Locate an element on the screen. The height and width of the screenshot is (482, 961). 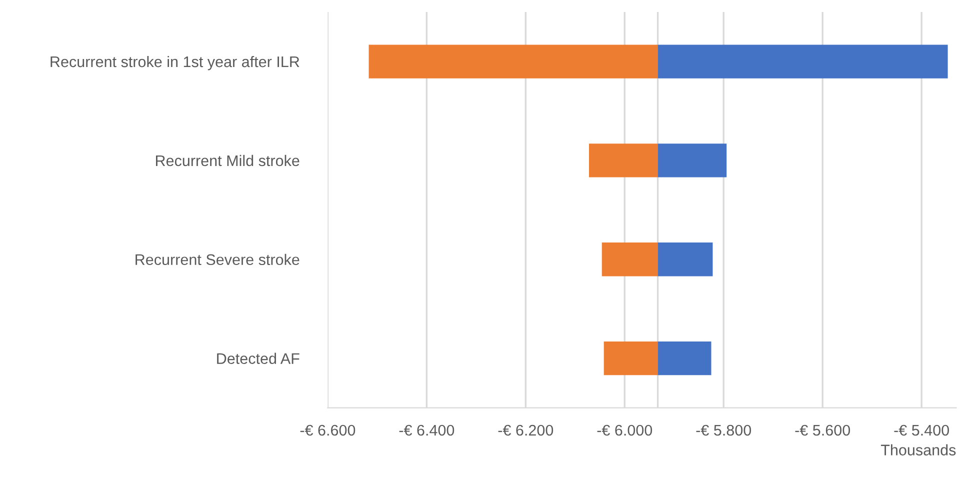
y-tick-label: Detected AF is located at coordinates (258, 358).